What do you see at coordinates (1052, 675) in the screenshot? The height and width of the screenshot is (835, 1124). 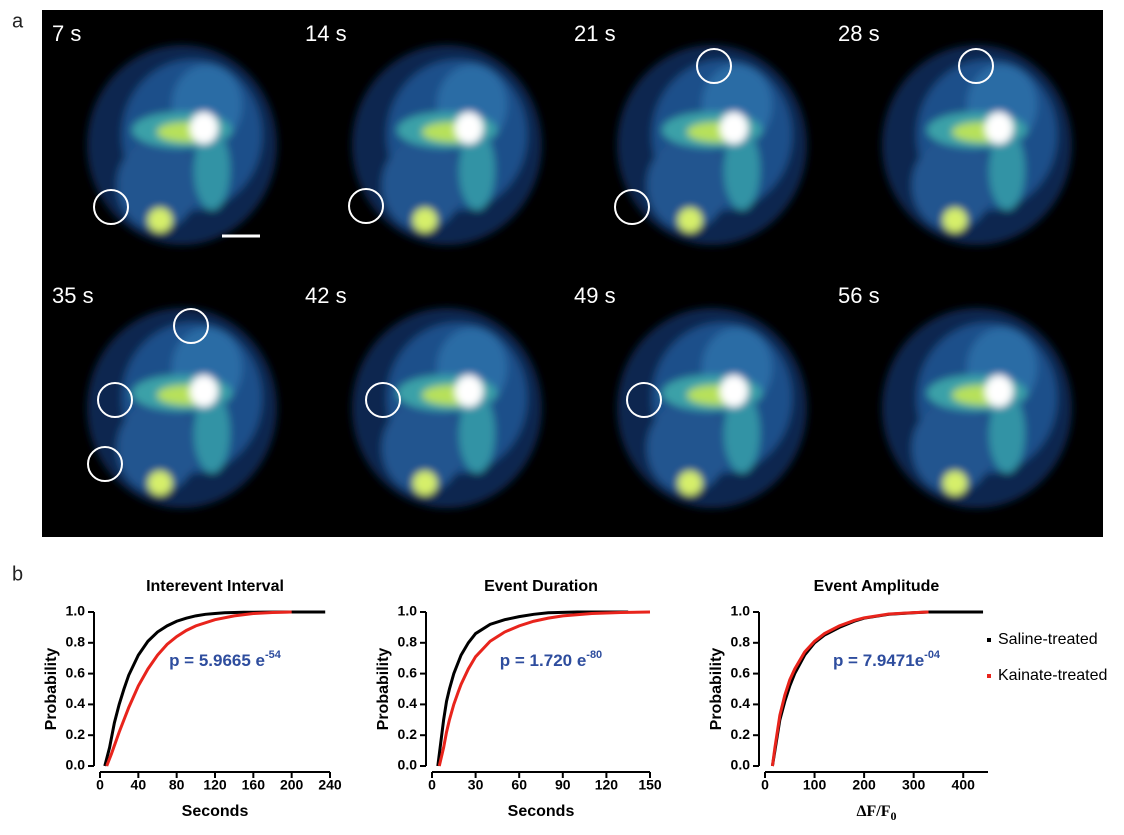 I see `legend-label: Kainate-treated` at bounding box center [1052, 675].